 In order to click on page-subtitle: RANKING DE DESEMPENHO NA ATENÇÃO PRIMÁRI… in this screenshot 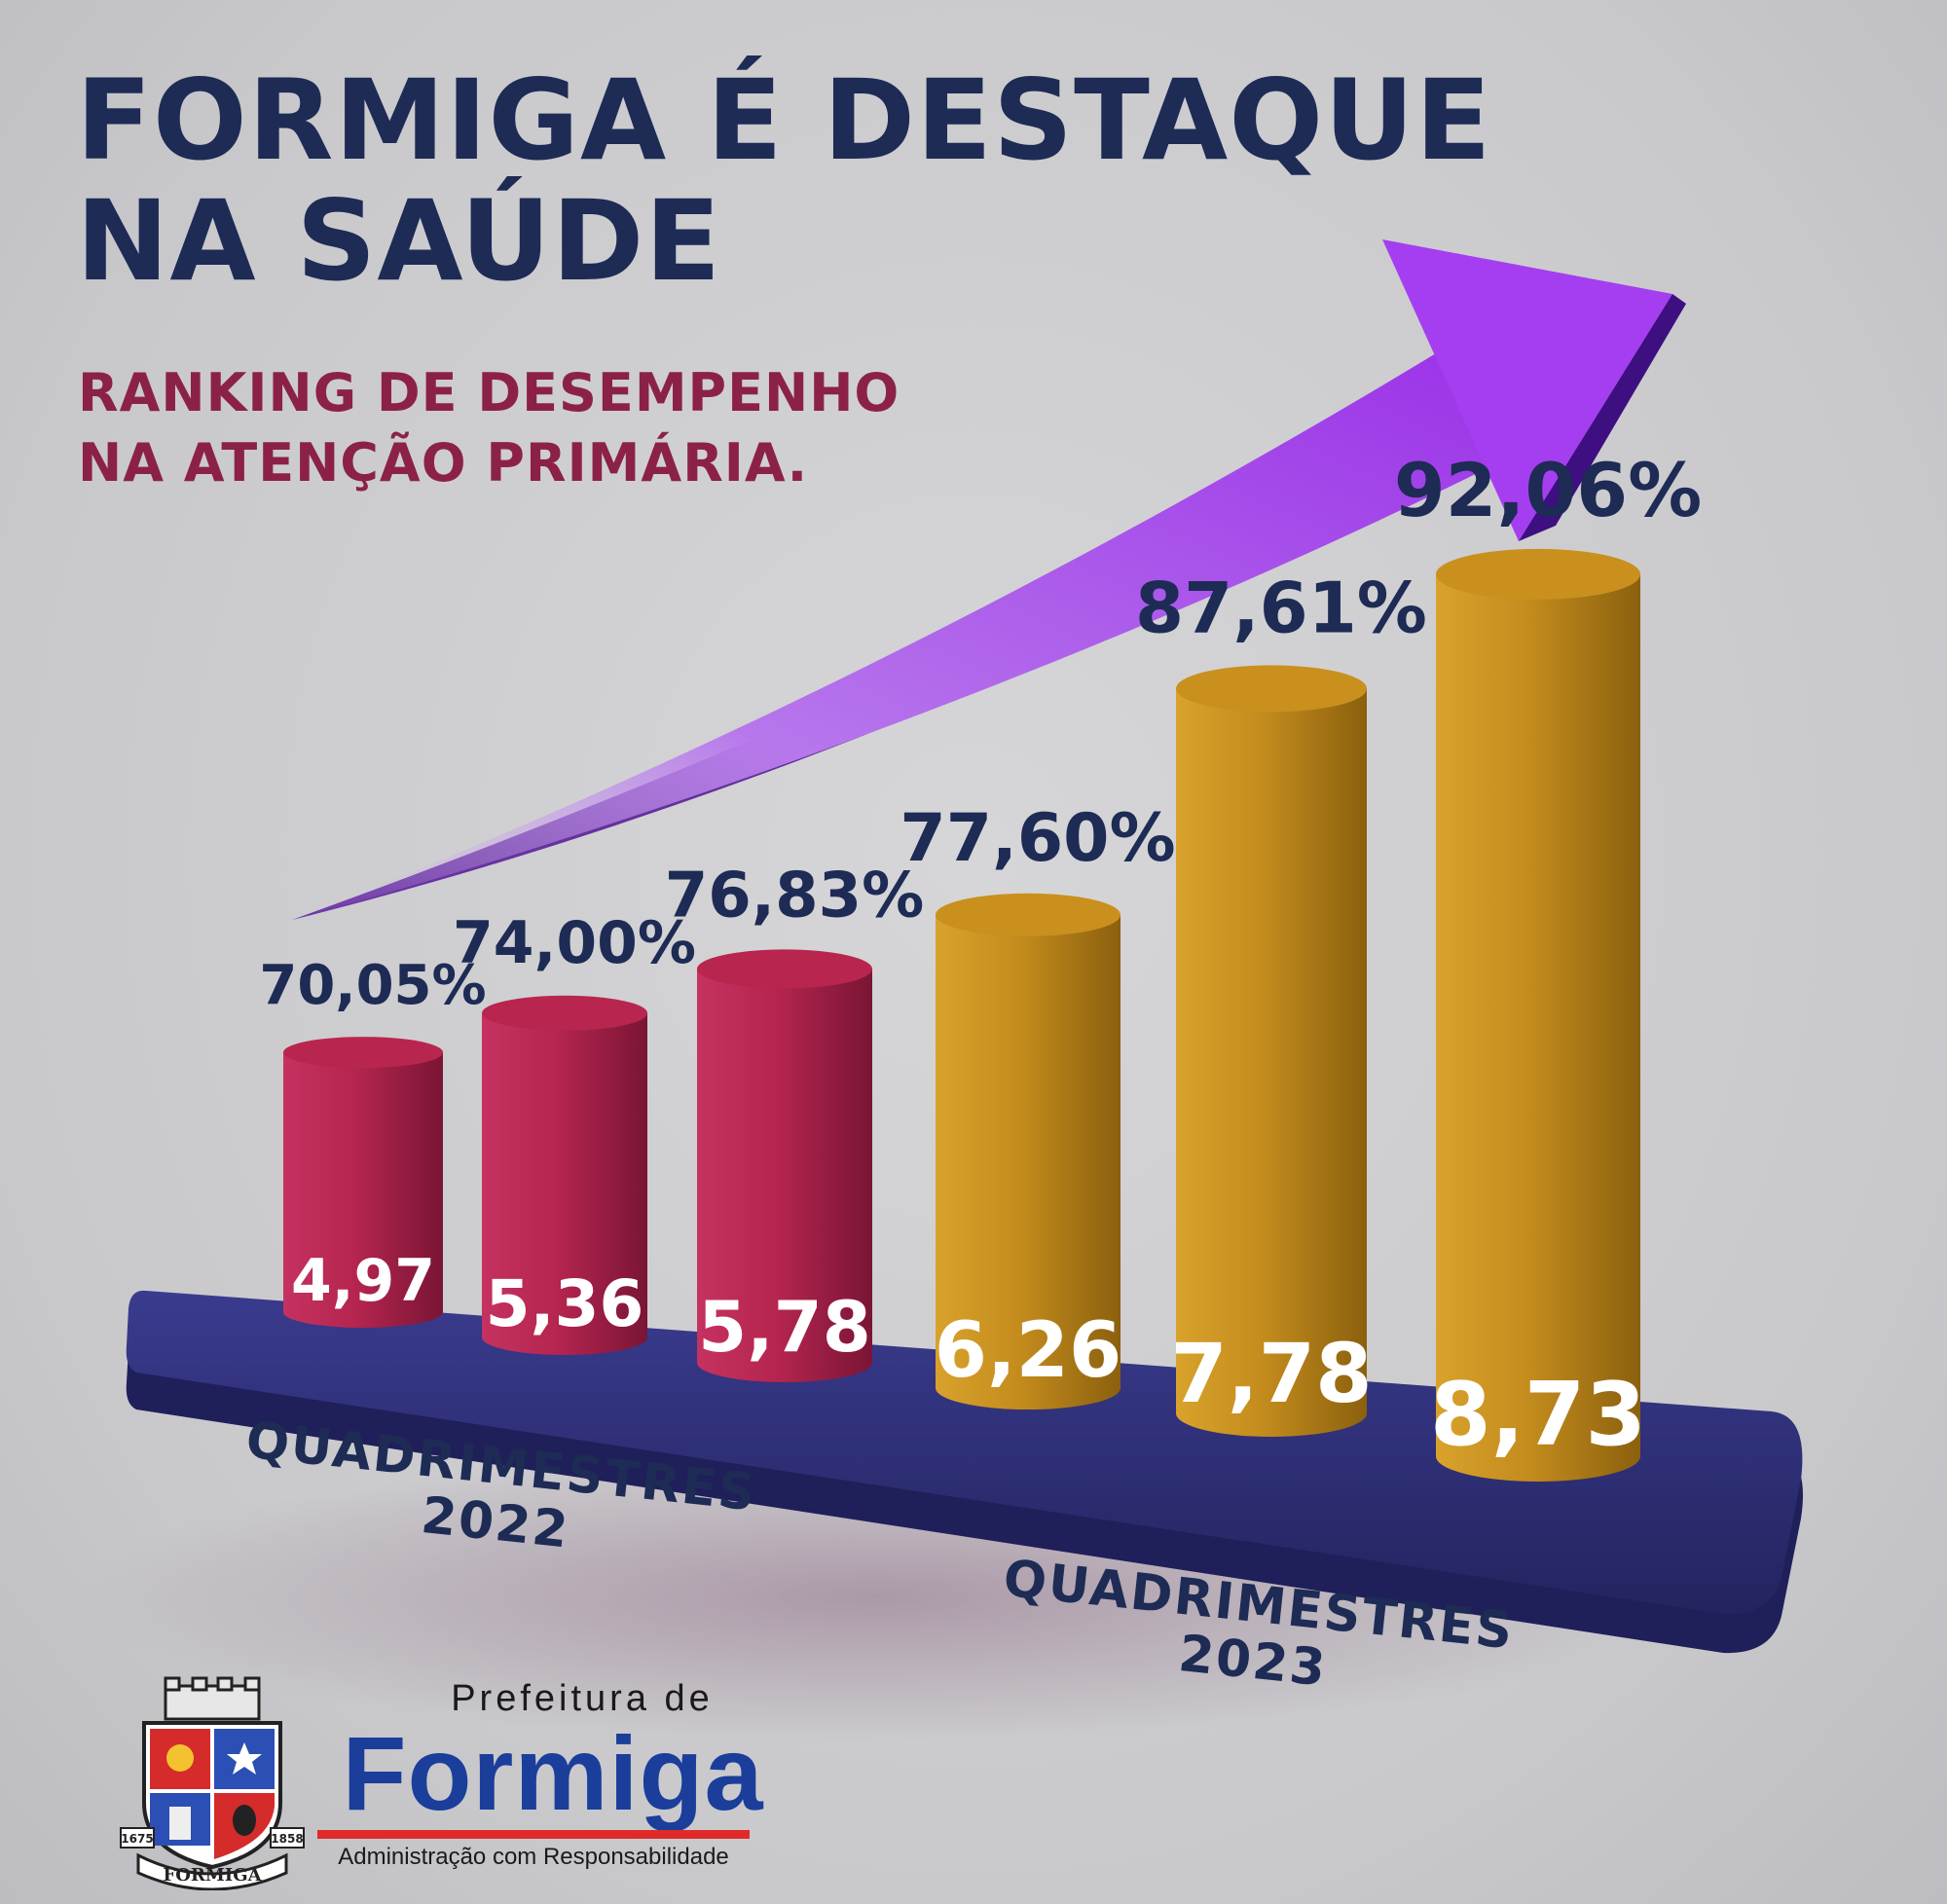, I will do `click(489, 428)`.